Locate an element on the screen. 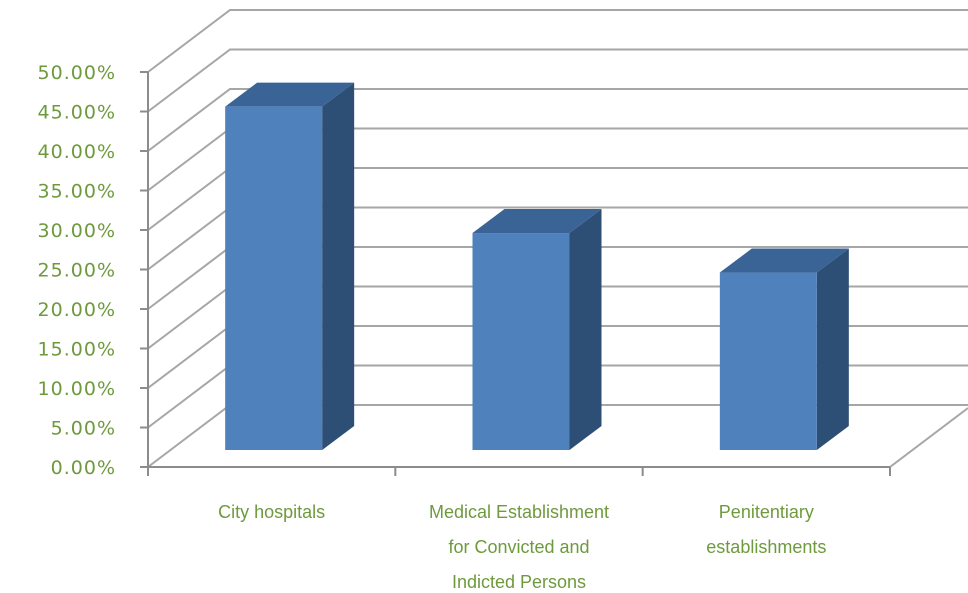 The image size is (968, 593). y-tick-label: 15.00% is located at coordinates (77, 350).